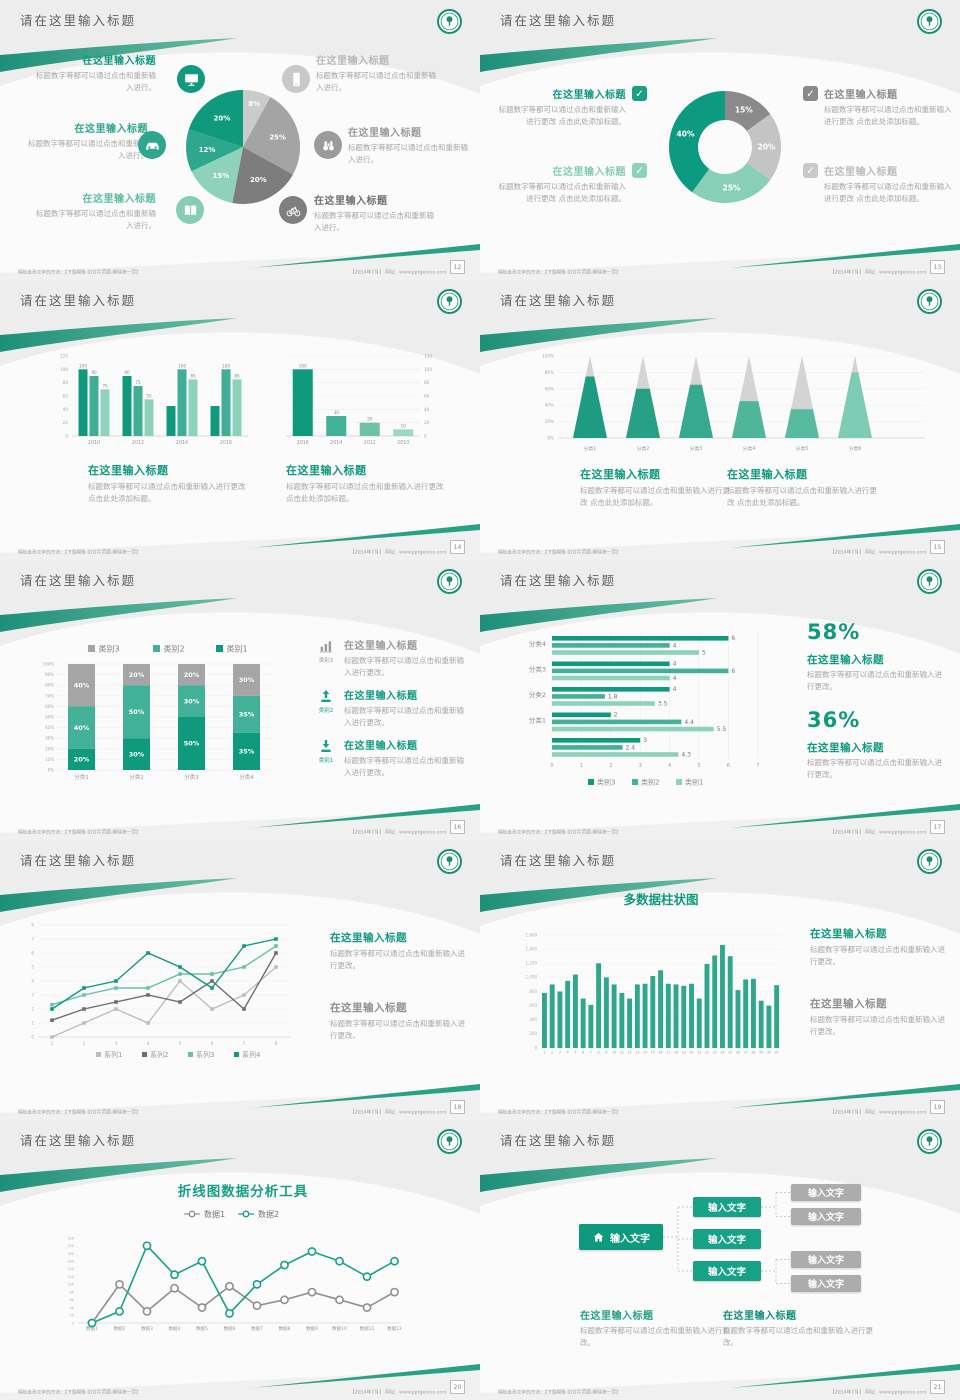 Image resolution: width=960 pixels, height=1400 pixels. Describe the element at coordinates (937, 267) in the screenshot. I see `page-number: 13` at that location.